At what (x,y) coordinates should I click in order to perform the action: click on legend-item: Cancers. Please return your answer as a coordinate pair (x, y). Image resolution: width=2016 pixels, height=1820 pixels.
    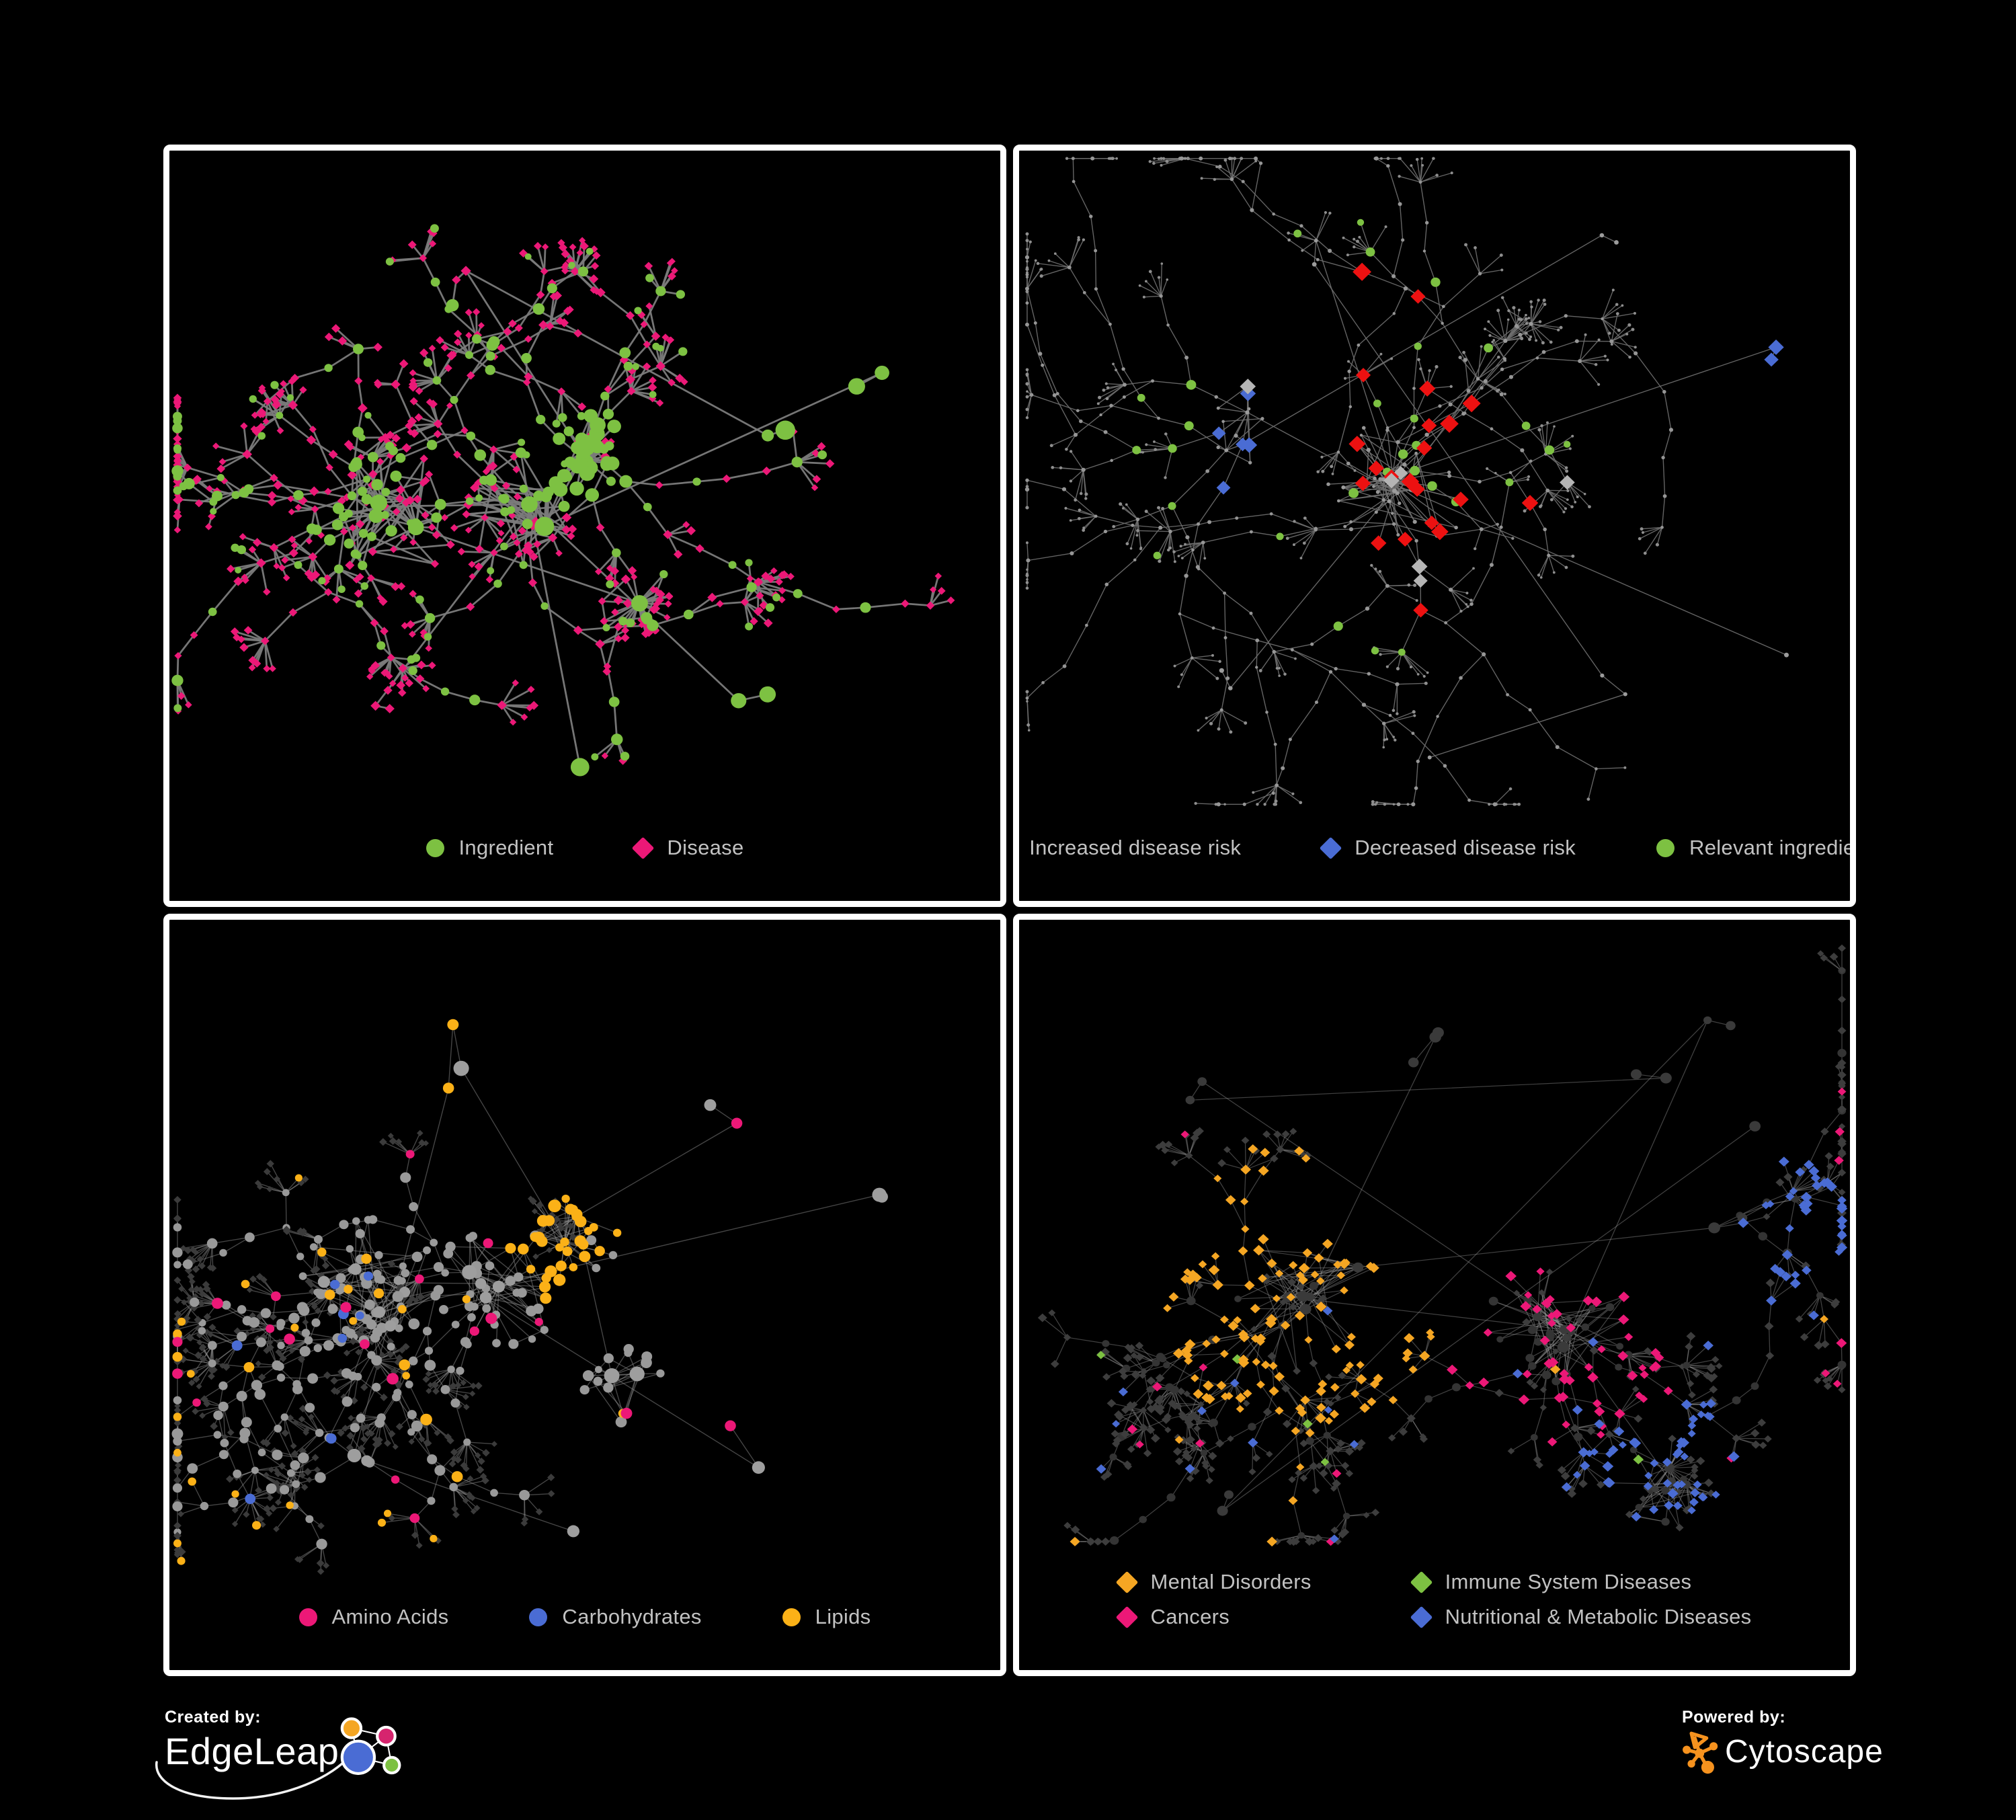
    Looking at the image, I should click on (1213, 1617).